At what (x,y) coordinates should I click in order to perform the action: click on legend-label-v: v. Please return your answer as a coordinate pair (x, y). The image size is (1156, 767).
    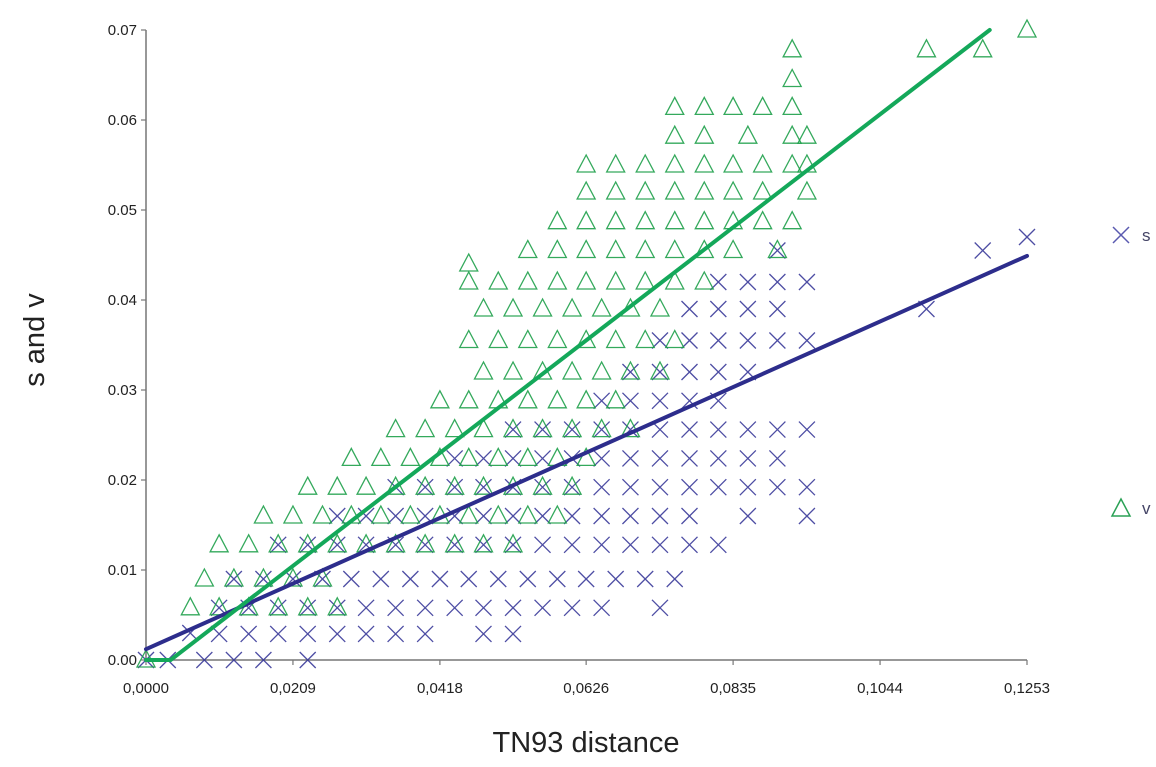
    Looking at the image, I should click on (1146, 508).